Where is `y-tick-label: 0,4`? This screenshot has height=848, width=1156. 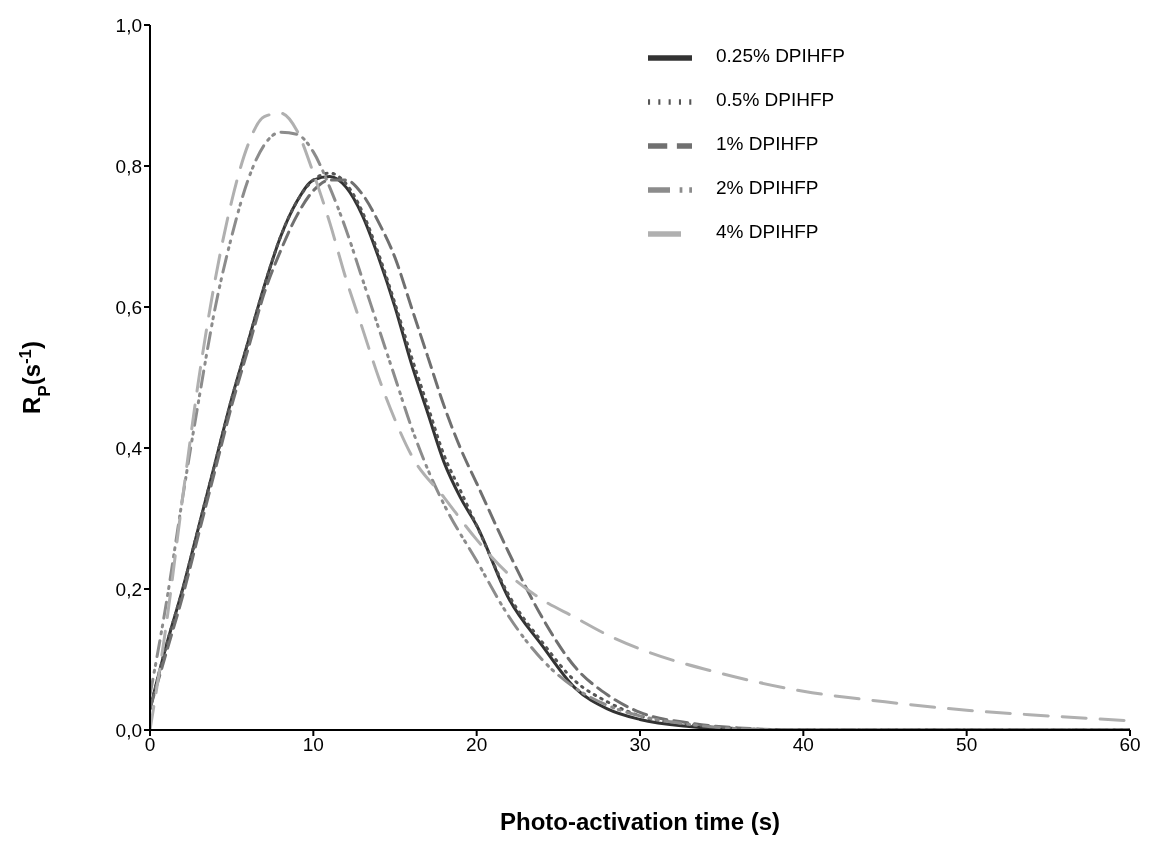
y-tick-label: 0,4 is located at coordinates (129, 448).